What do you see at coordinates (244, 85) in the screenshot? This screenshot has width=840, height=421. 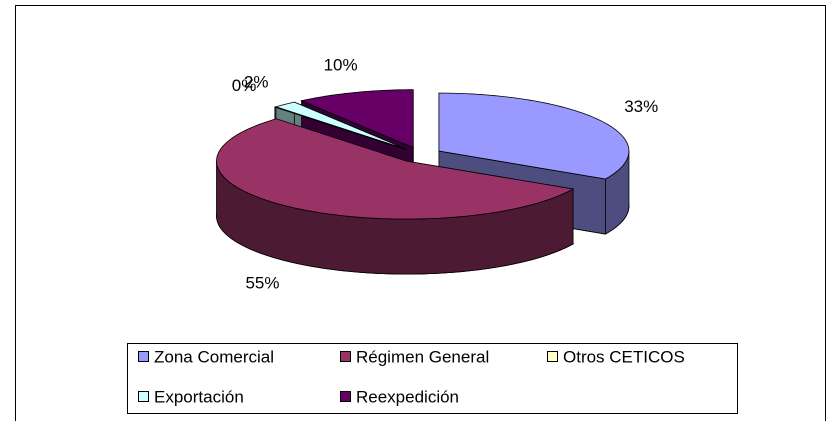 I see `data-label: 0%` at bounding box center [244, 85].